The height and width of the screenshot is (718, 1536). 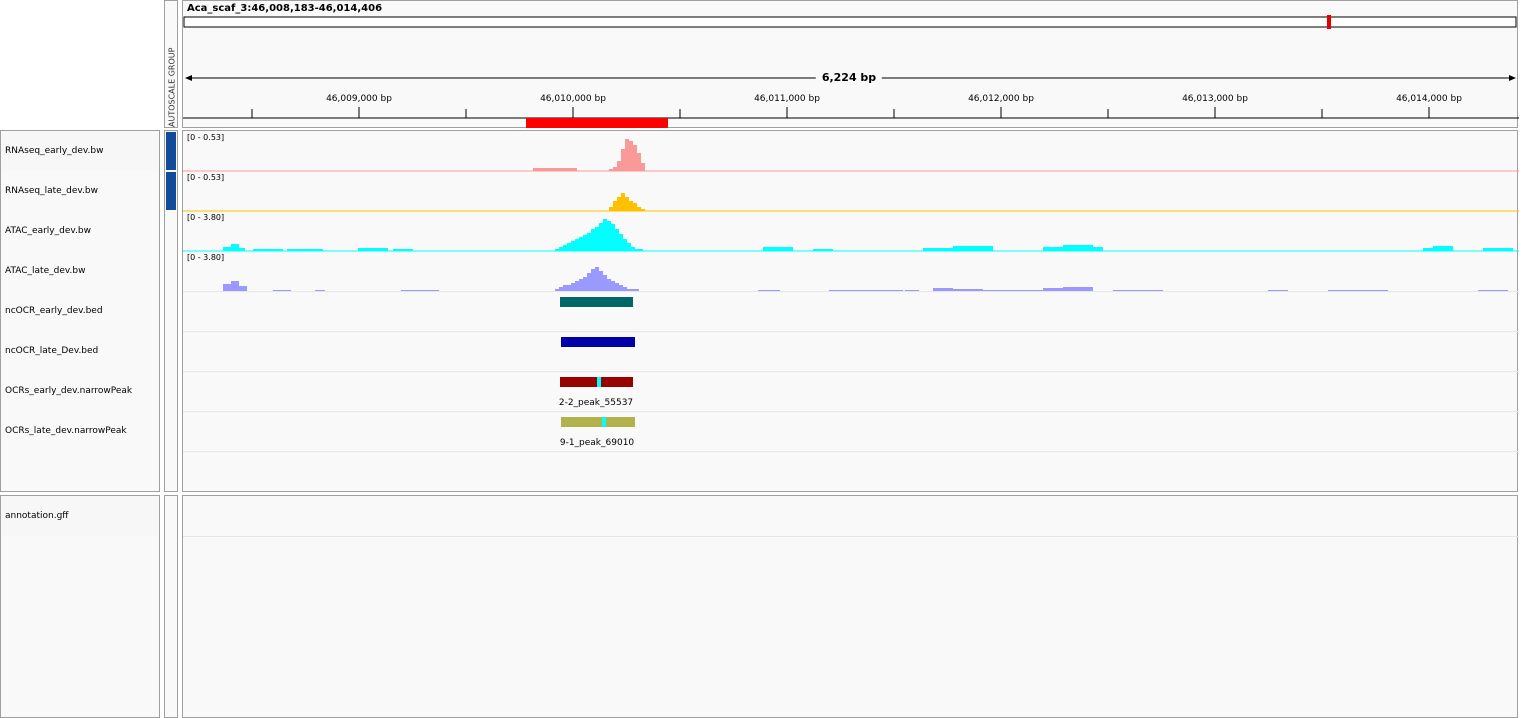 I want to click on track-name-ocrs-late: OCRs_late_dev.narrowPeak, so click(x=66, y=431).